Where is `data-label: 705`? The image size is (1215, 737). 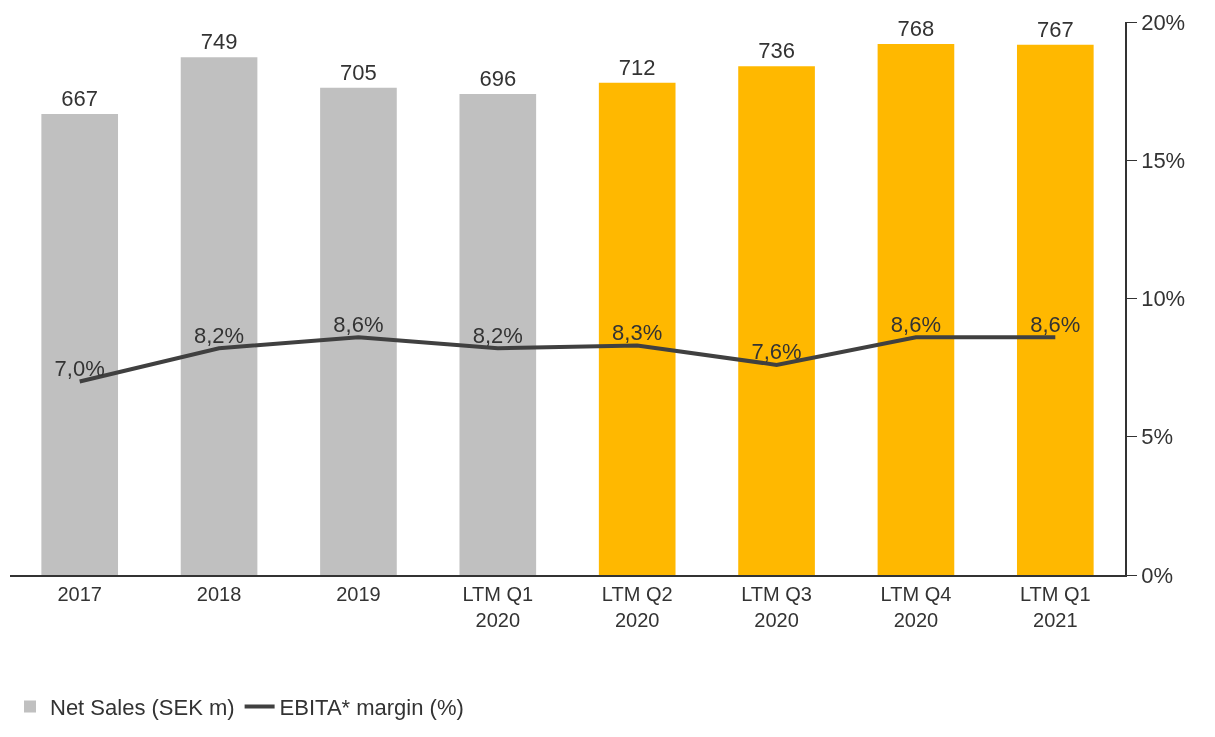
data-label: 705 is located at coordinates (358, 72).